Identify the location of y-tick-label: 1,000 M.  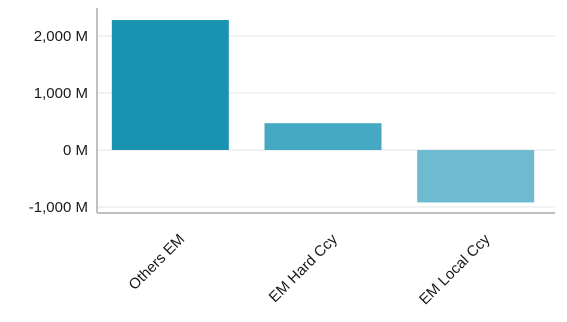
(61, 93).